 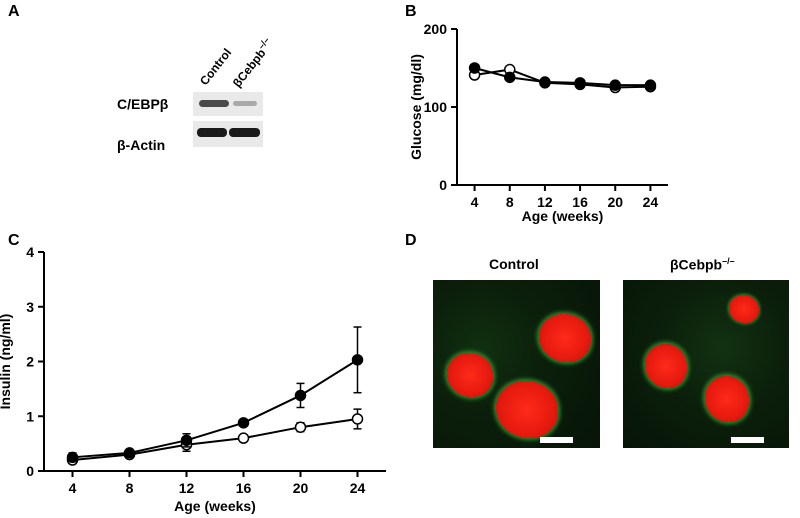 I want to click on panel-c-letter: C, so click(x=14, y=240).